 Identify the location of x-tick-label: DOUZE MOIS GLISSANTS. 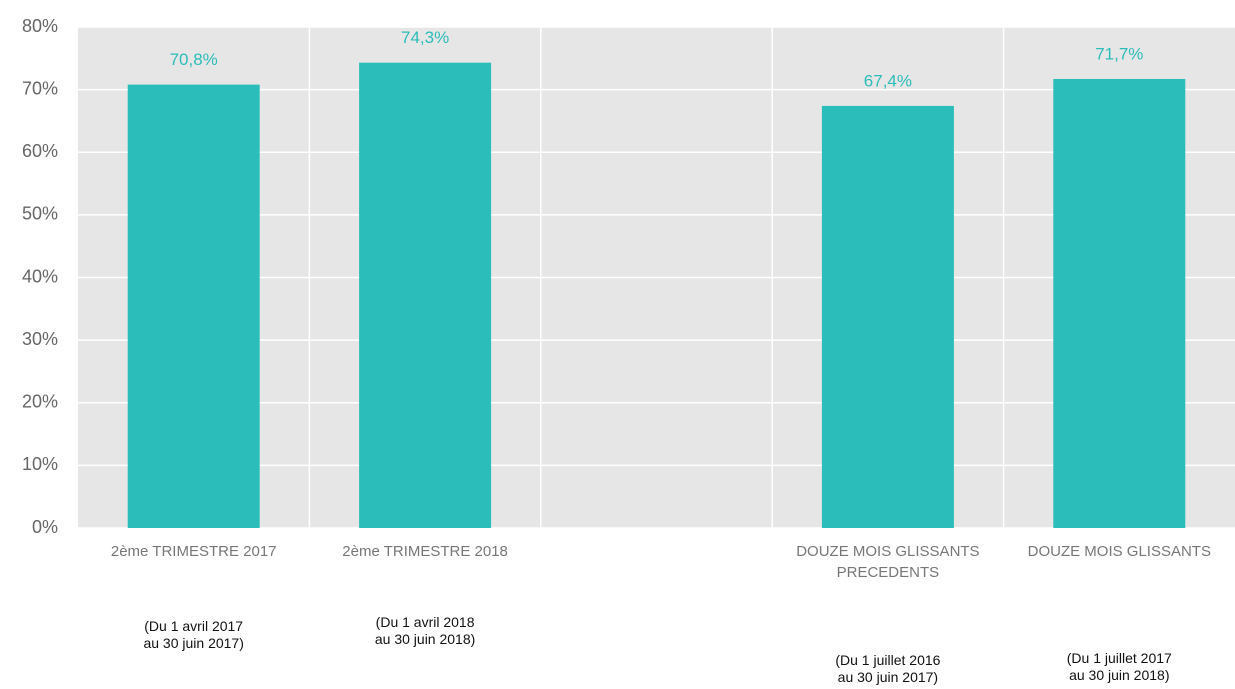
(1119, 551).